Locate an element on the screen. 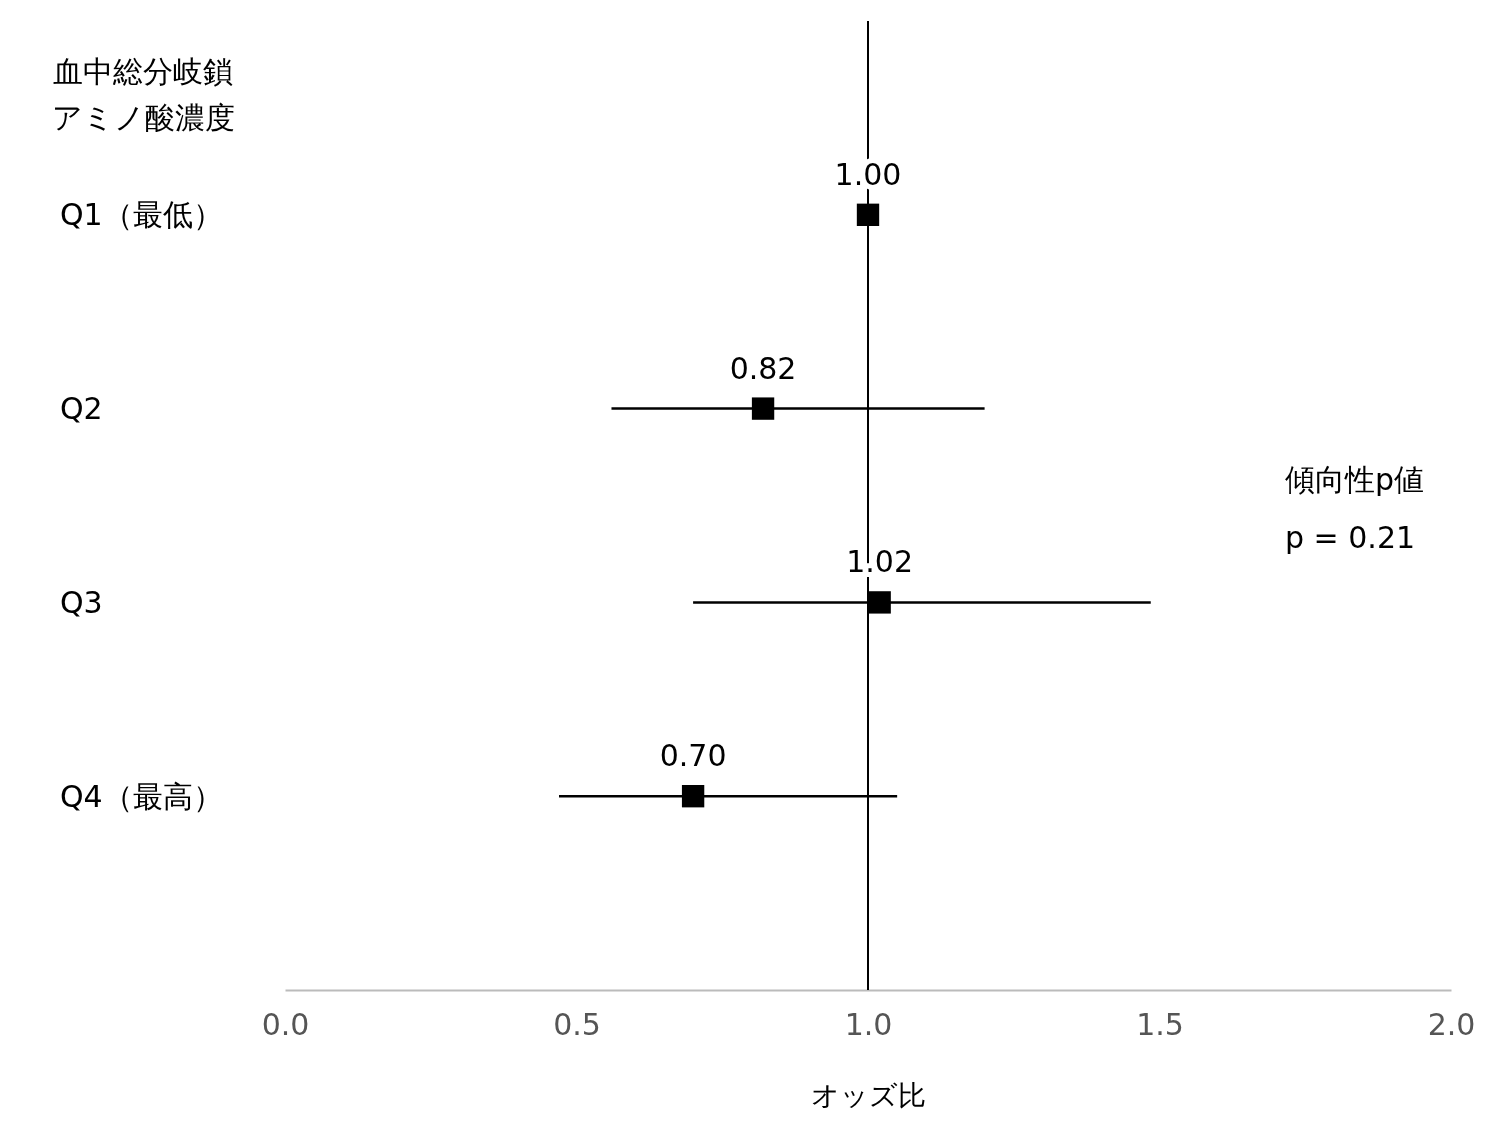 The image size is (1502, 1131). data-label: 0.70 is located at coordinates (693, 756).